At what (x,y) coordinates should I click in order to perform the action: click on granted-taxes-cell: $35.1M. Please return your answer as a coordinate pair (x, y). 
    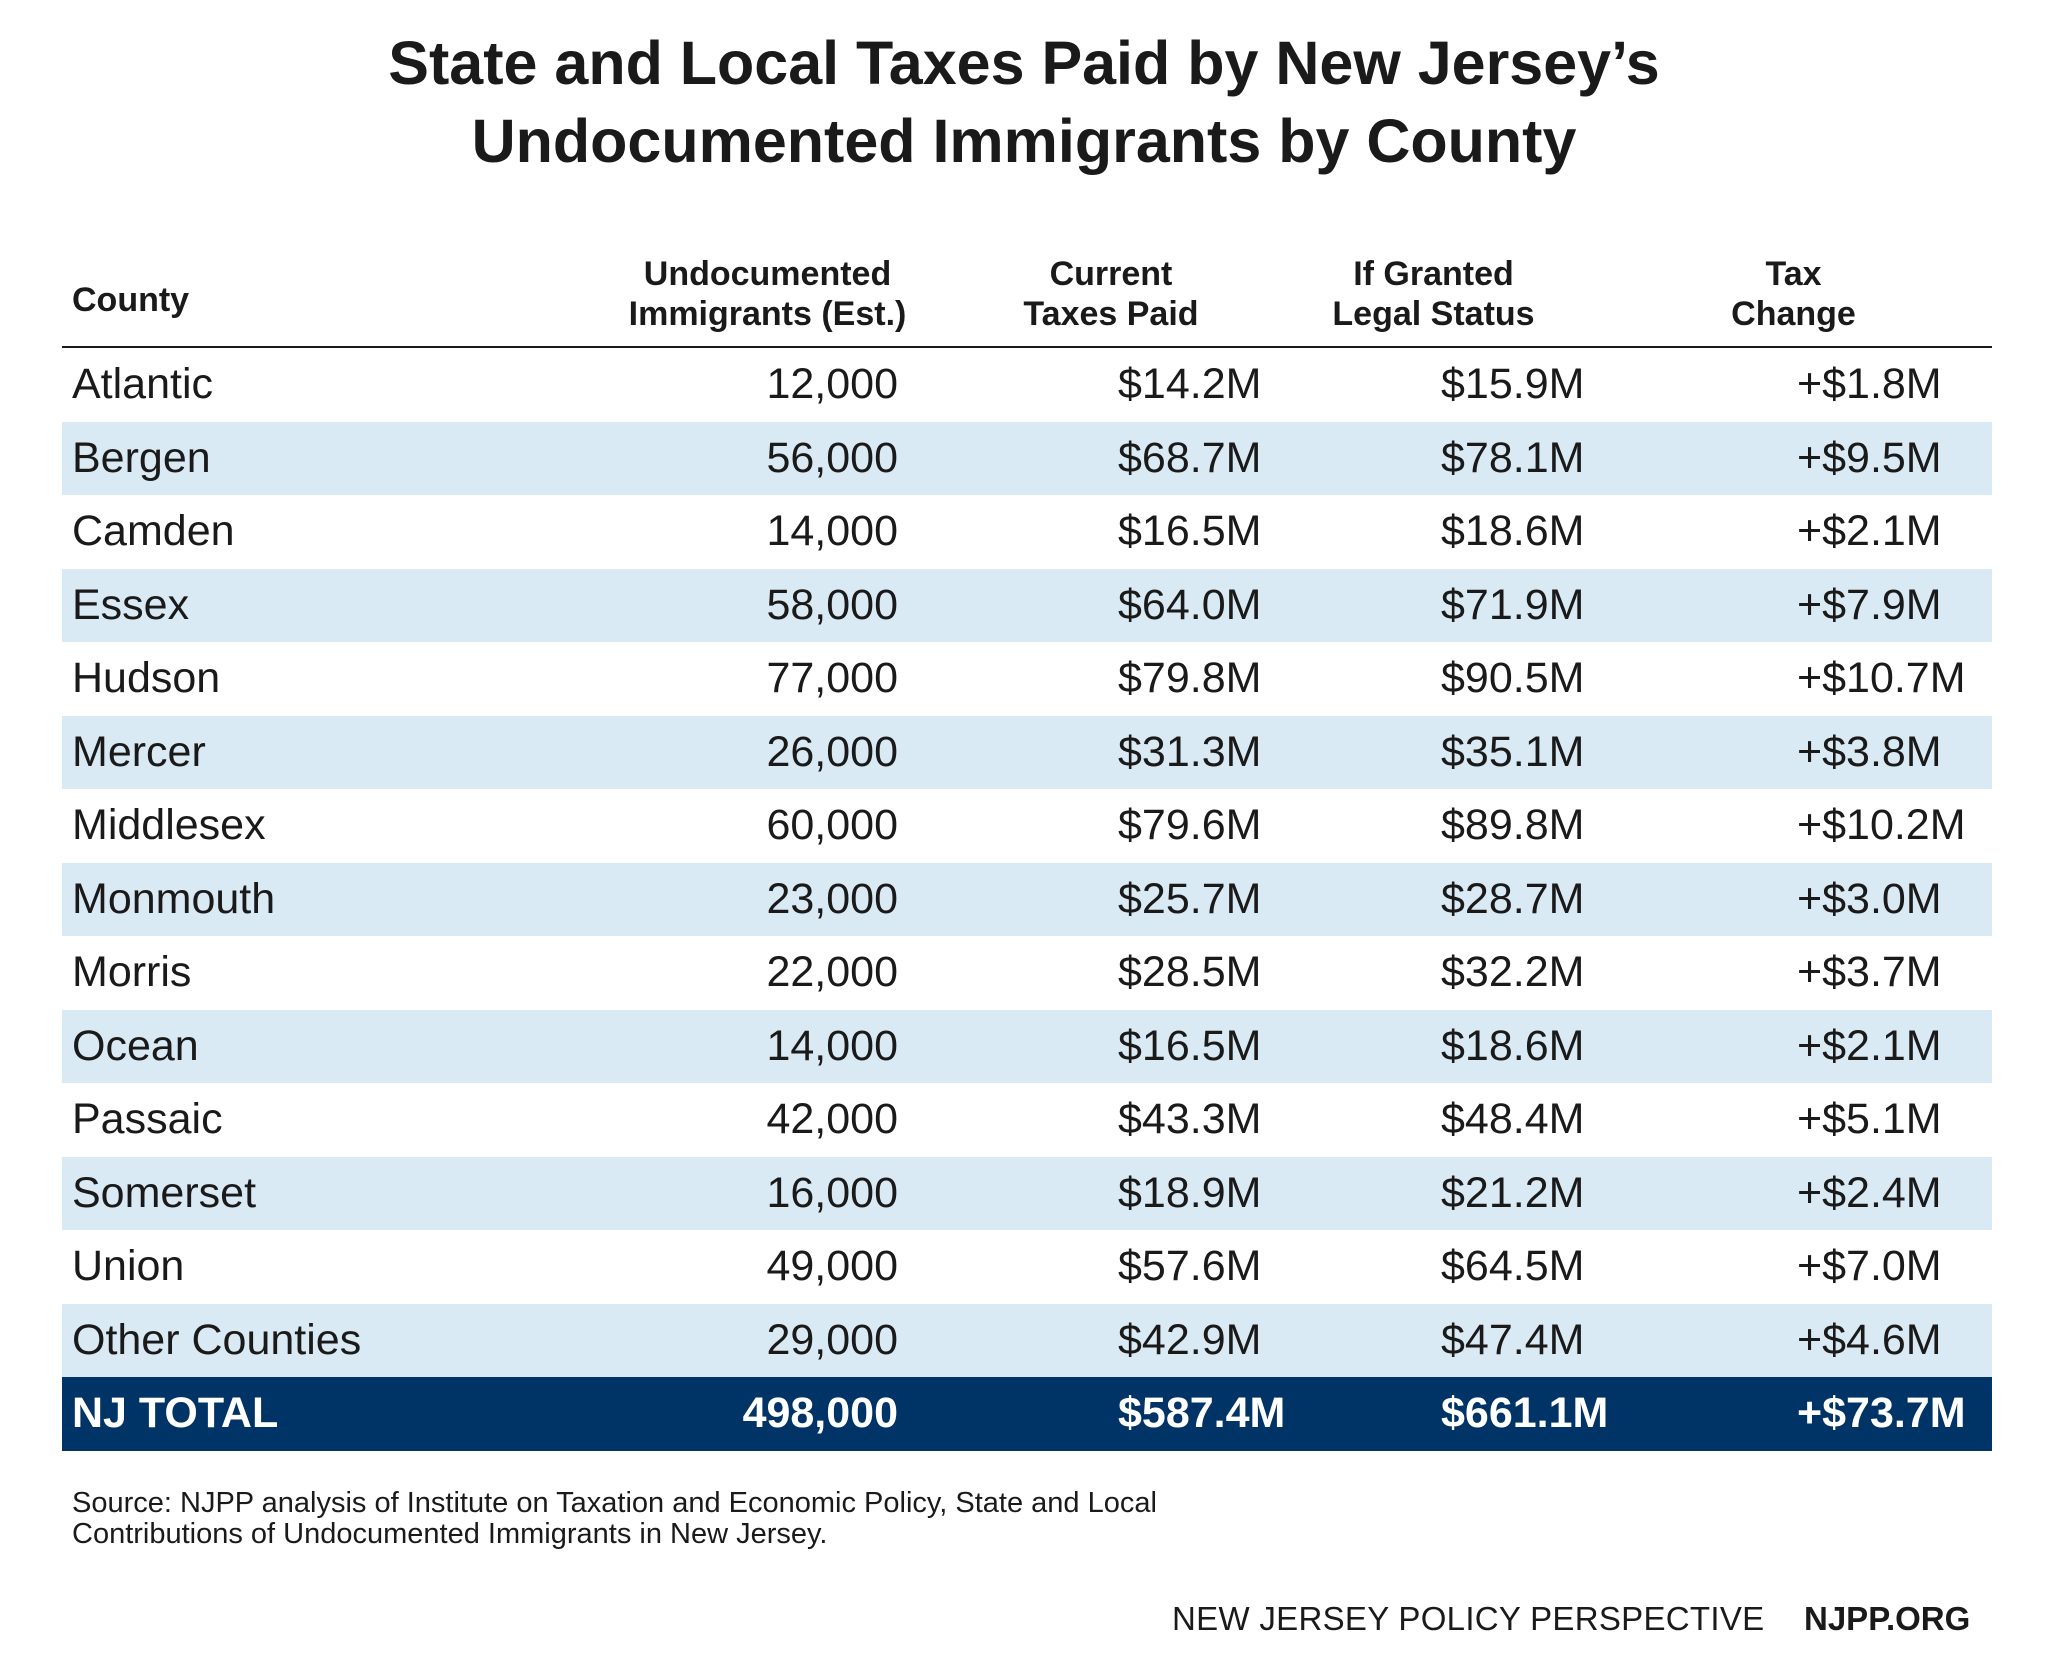
    Looking at the image, I should click on (1433, 752).